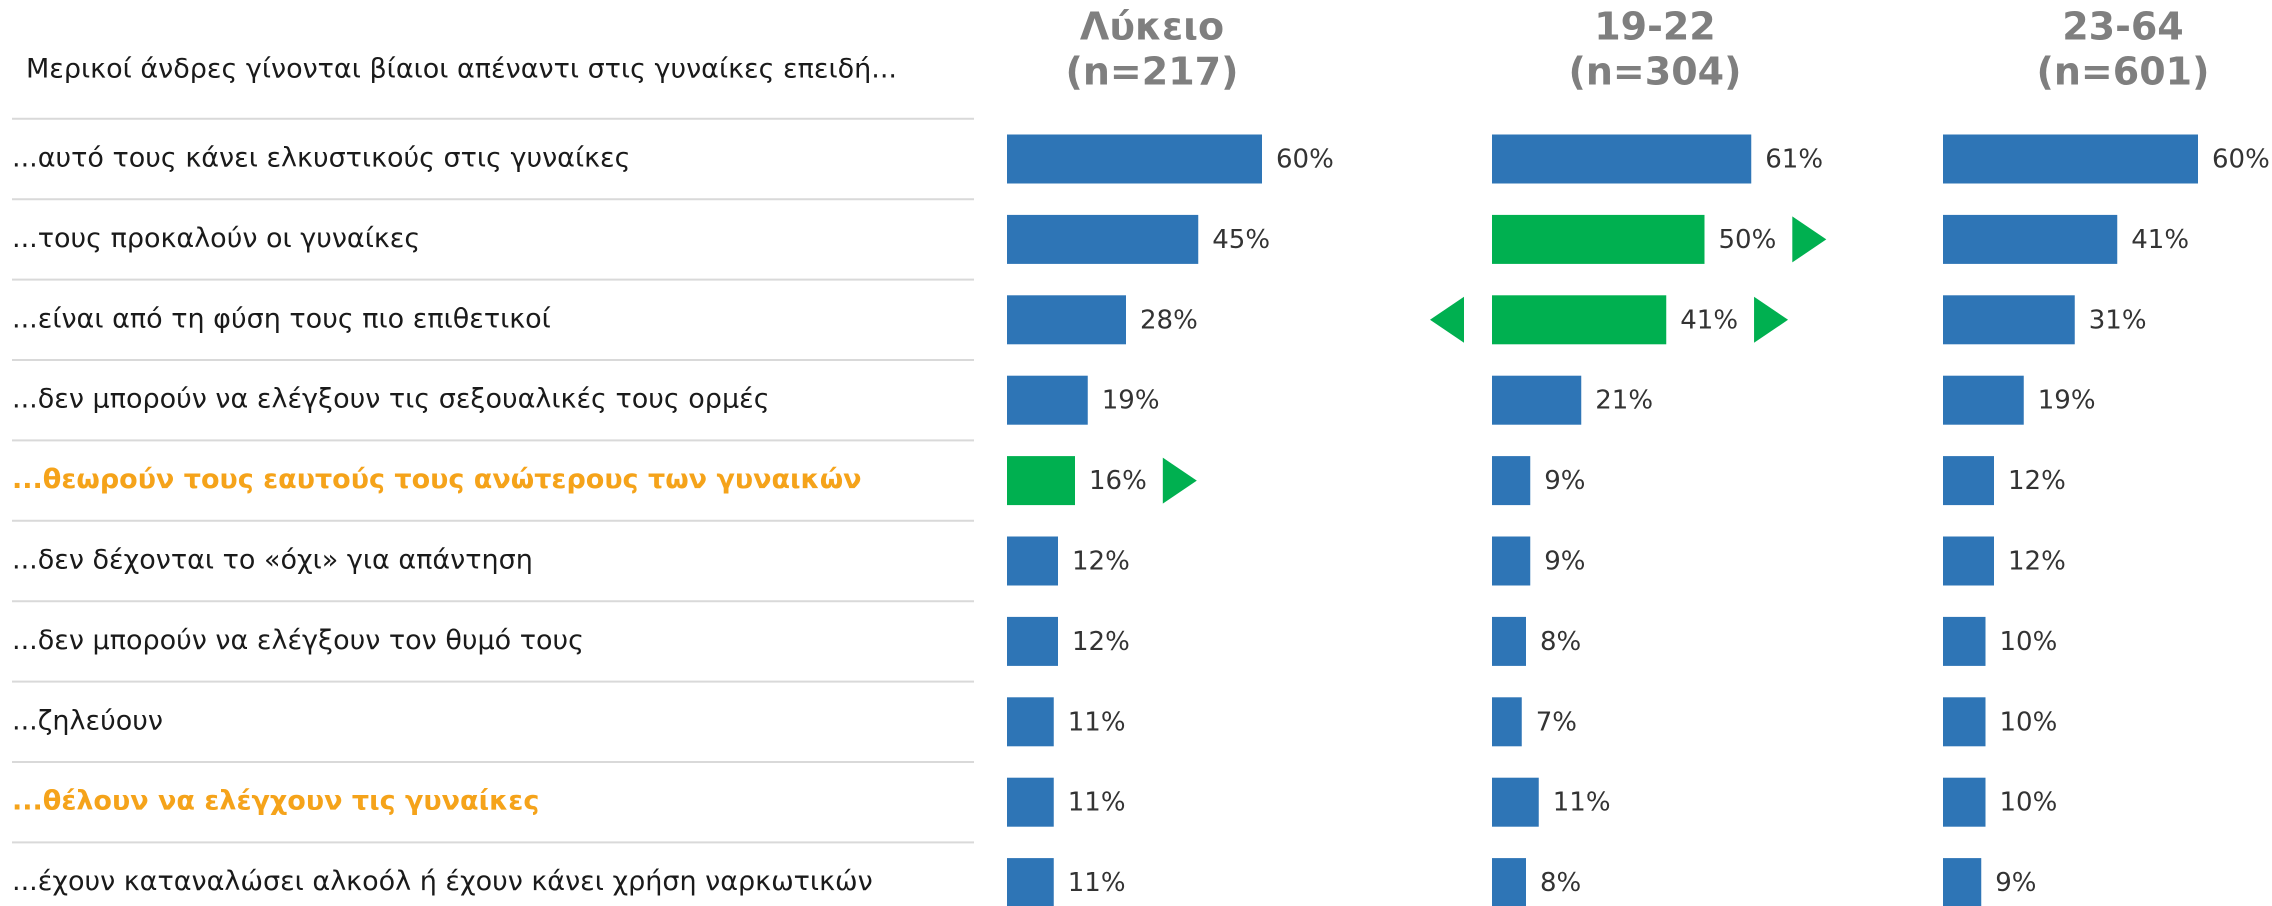 This screenshot has width=2272, height=906. I want to click on category-label: ...είναι από τη φύση τους πιο επιθετικοί, so click(281, 318).